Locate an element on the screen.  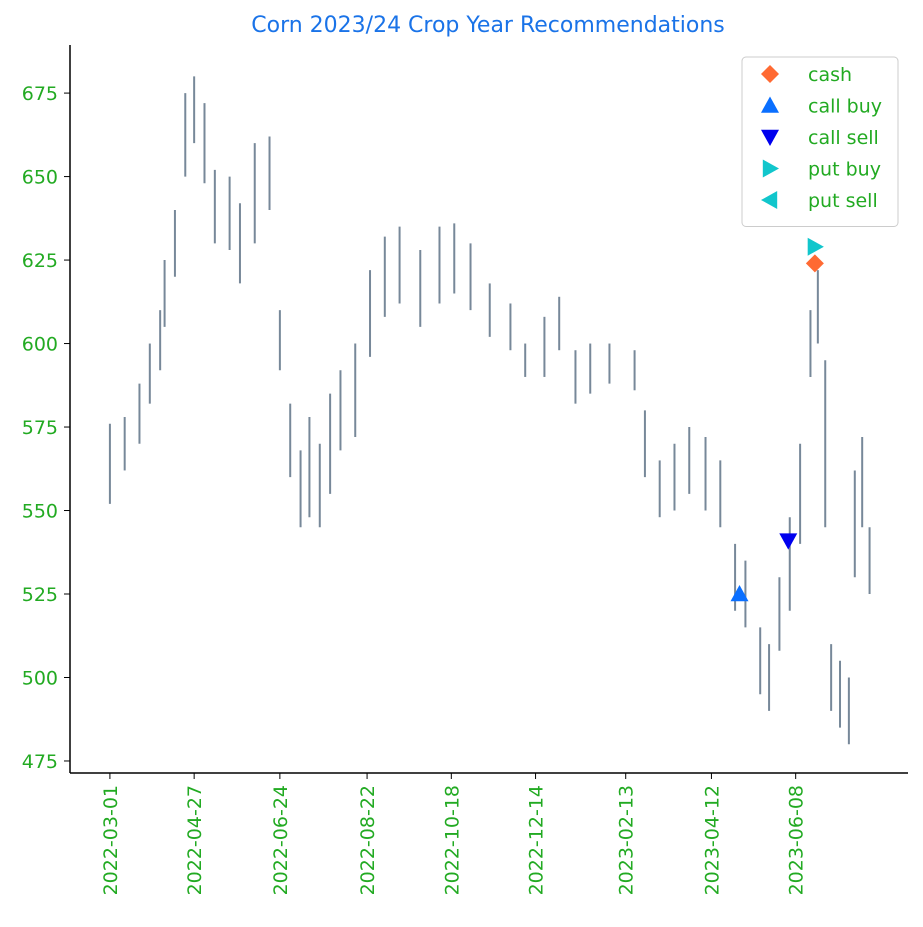
legend-label: call sell is located at coordinates (843, 138).